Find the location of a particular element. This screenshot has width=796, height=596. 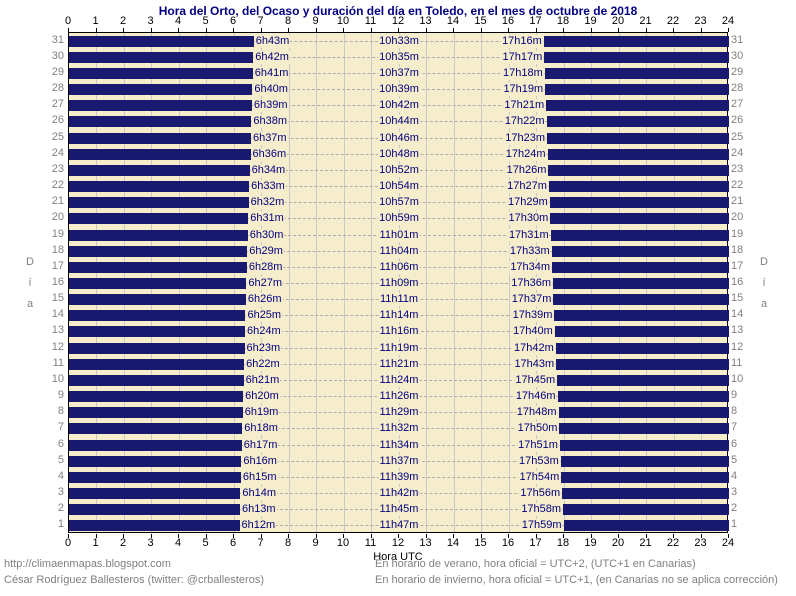

sunset-label: 17h58m is located at coordinates (541, 510).